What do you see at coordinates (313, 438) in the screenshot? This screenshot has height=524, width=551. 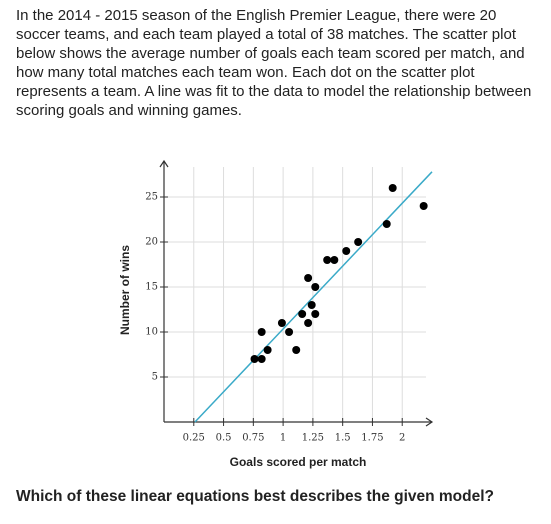 I see `x-tick-label: 1.25` at bounding box center [313, 438].